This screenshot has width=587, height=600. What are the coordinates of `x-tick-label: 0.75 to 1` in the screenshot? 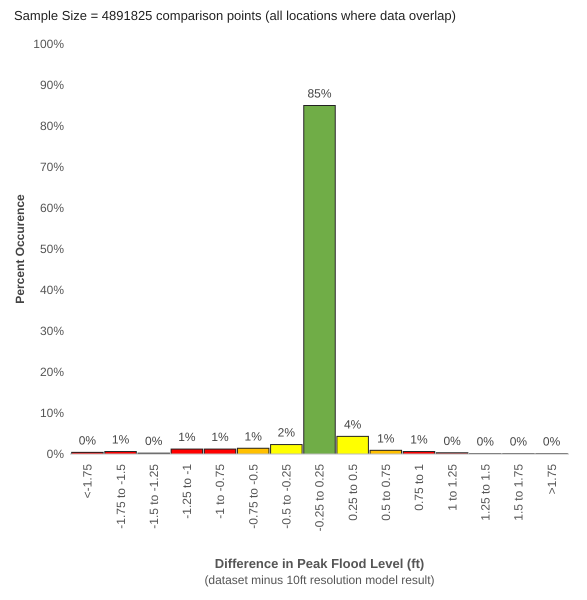 It's located at (419, 487).